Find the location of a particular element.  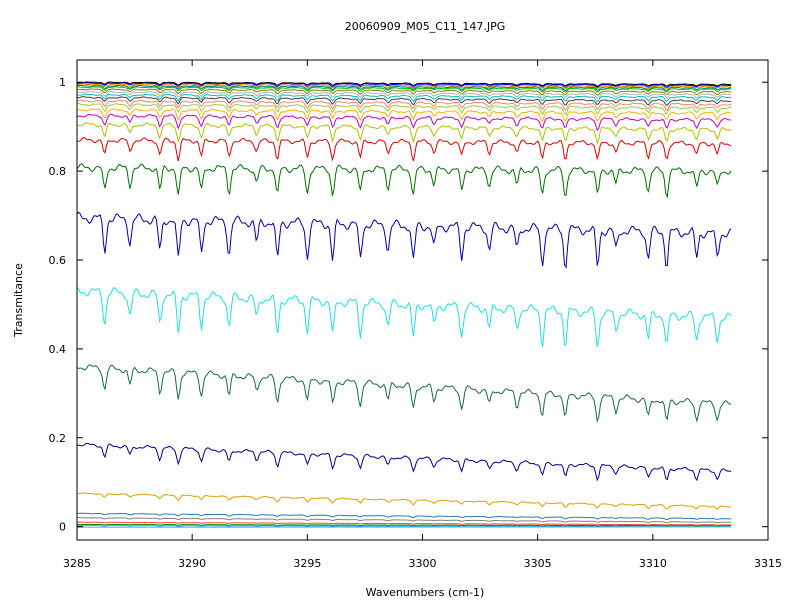

y-axis-title: Transmitance is located at coordinates (18, 300).